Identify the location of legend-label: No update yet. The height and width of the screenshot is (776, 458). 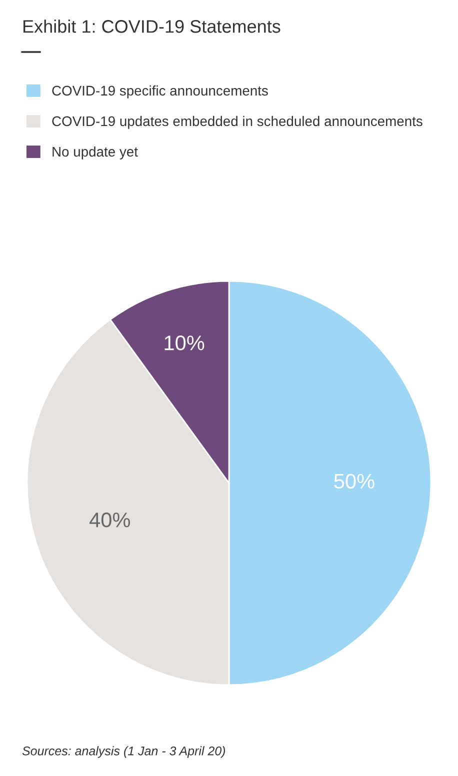
(95, 153).